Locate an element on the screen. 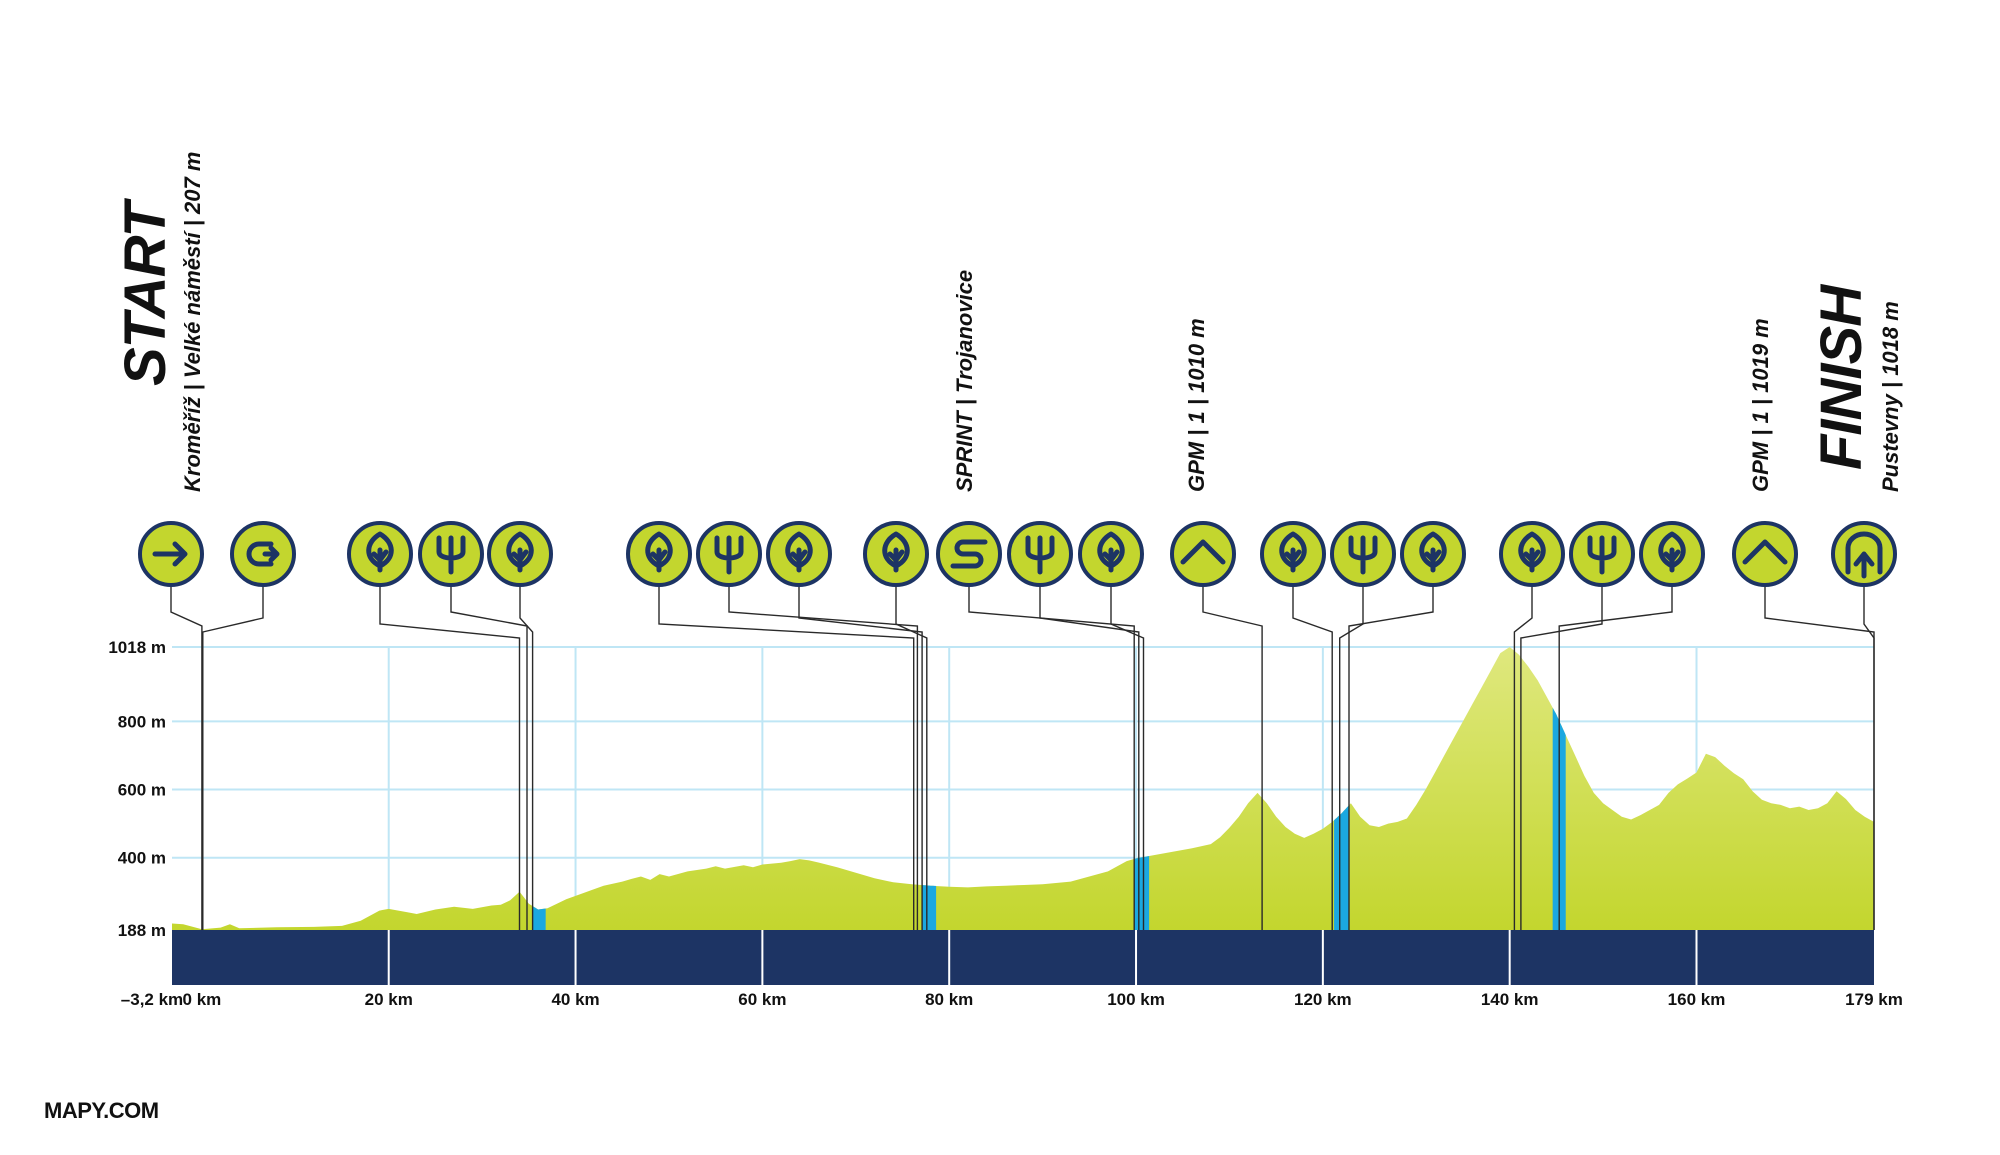 Image resolution: width=2000 pixels, height=1155 pixels. sprint-label: SPRINT | Trojanovice is located at coordinates (964, 380).